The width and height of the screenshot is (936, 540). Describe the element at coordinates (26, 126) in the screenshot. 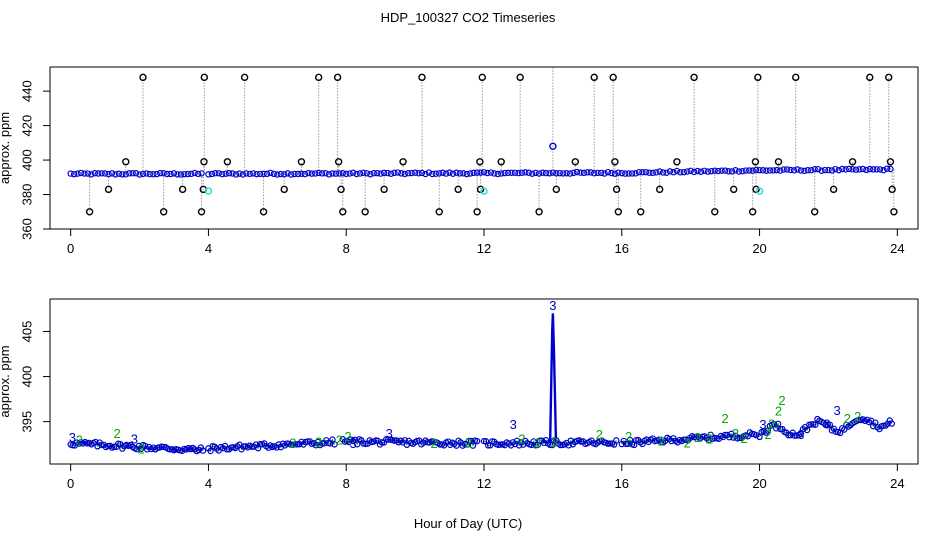

I see `y-tick-label: 420` at that location.